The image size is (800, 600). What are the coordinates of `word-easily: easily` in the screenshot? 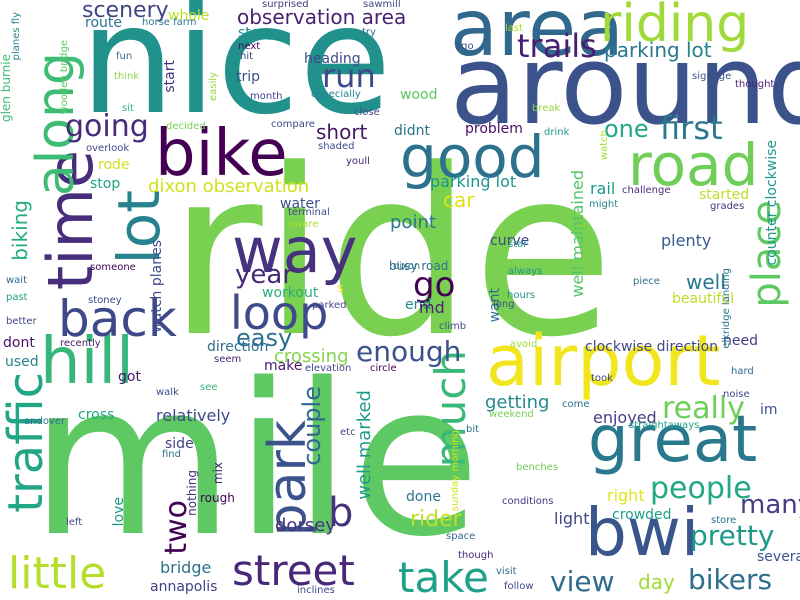 It's located at (213, 86).